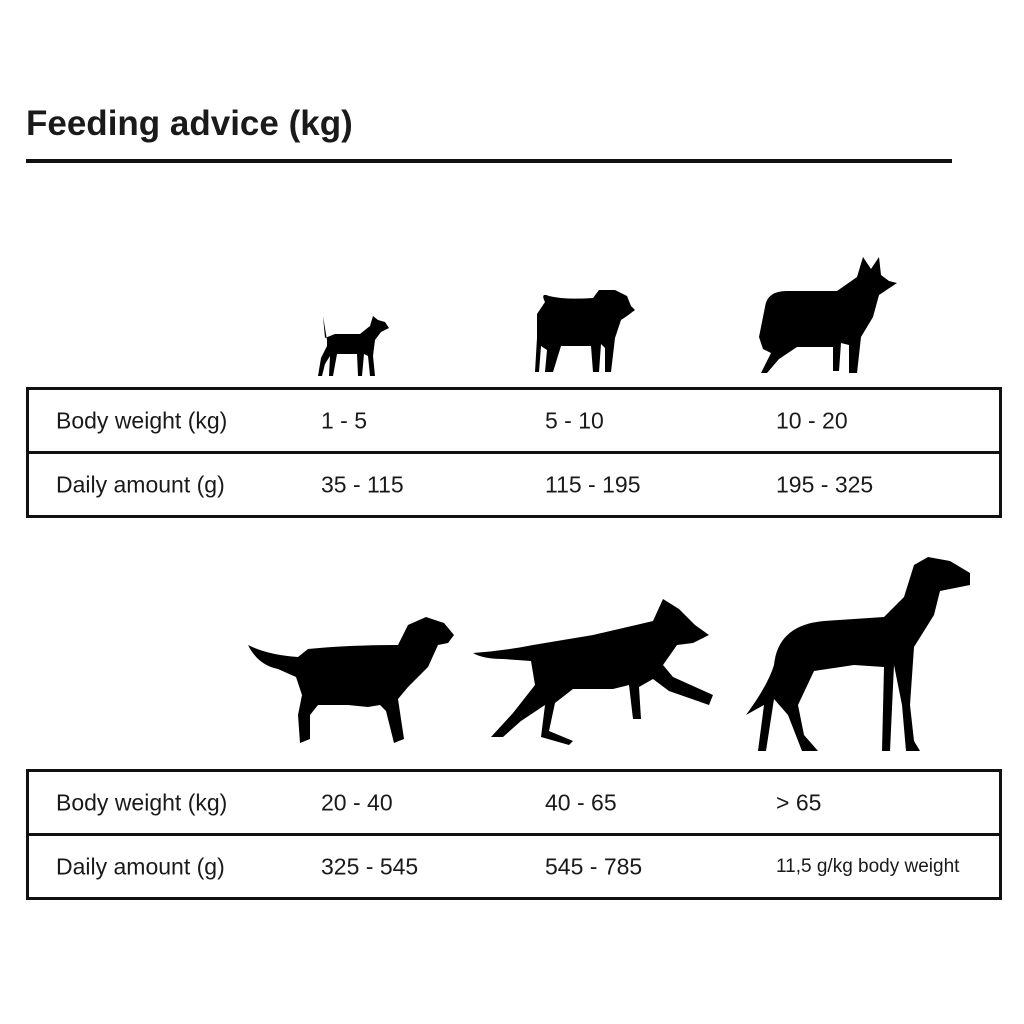 This screenshot has height=1024, width=1024. What do you see at coordinates (362, 484) in the screenshot?
I see `table-cell: 35 - 115` at bounding box center [362, 484].